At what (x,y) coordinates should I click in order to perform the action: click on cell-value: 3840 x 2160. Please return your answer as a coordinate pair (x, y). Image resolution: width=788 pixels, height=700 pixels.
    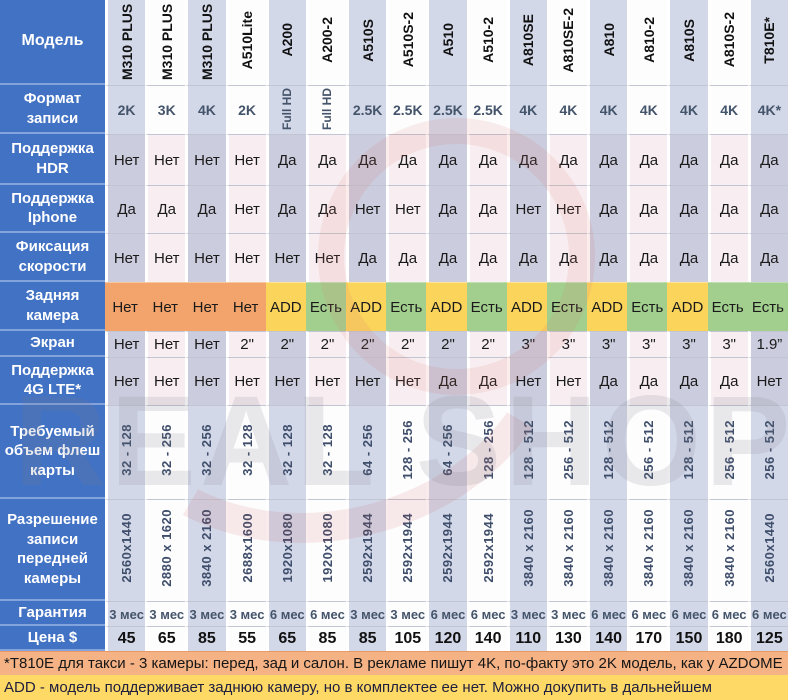
    Looking at the image, I should click on (689, 548).